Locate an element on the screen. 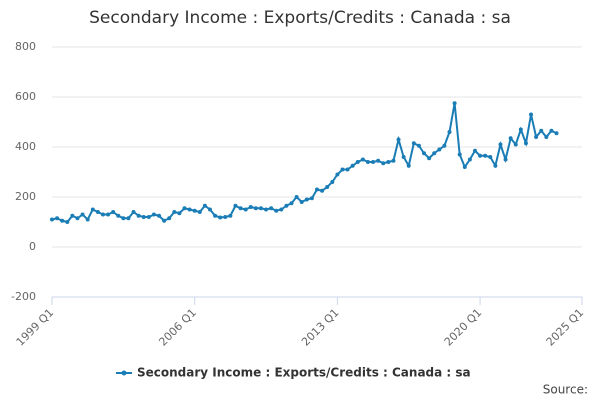 This screenshot has height=404, width=600. legend-marker is located at coordinates (124, 373).